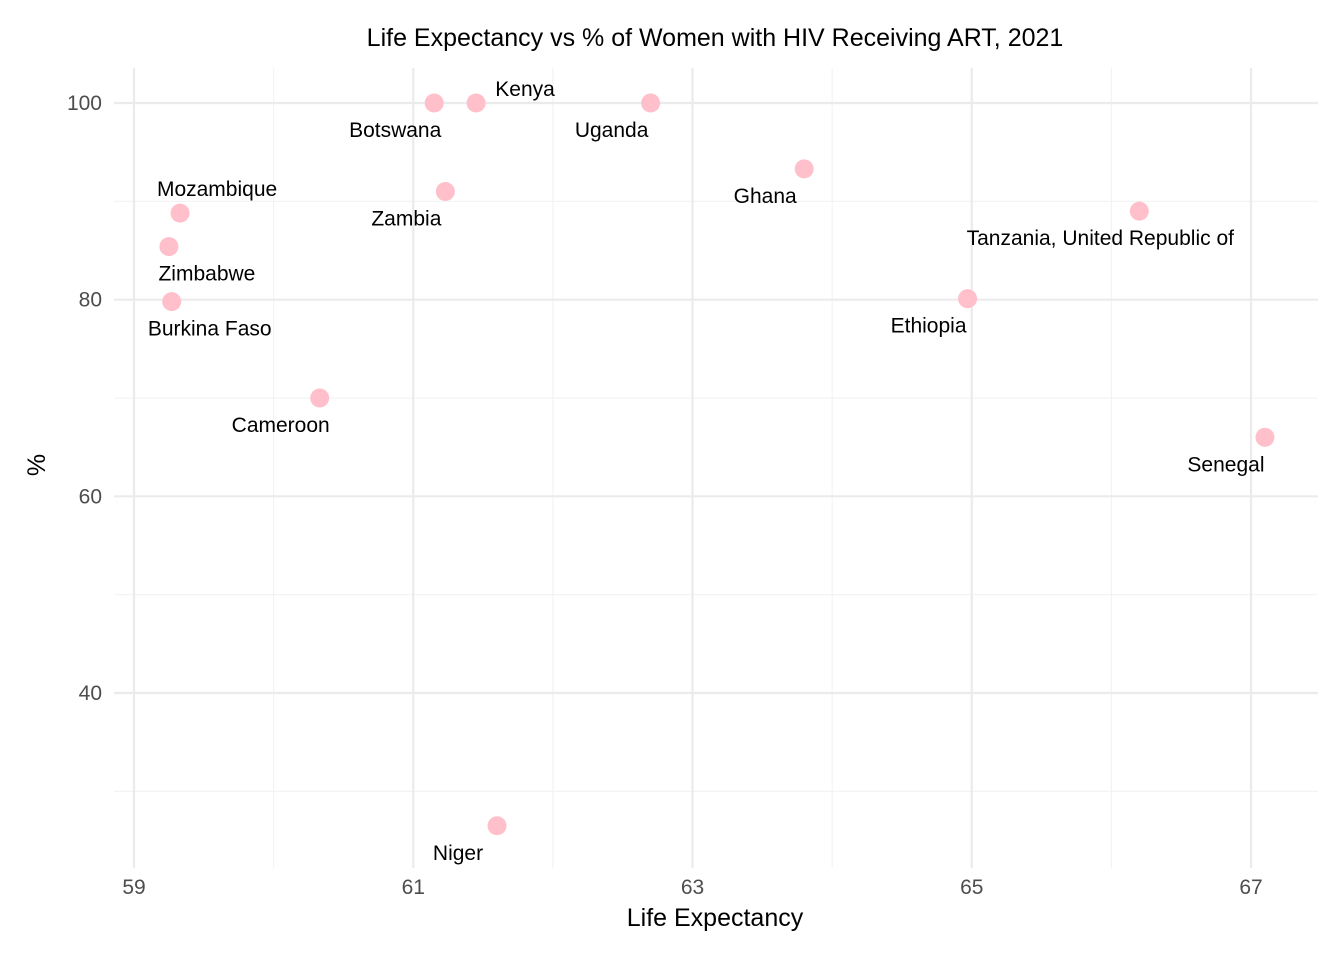 The height and width of the screenshot is (965, 1344). I want to click on y-tick-label: 100, so click(84, 103).